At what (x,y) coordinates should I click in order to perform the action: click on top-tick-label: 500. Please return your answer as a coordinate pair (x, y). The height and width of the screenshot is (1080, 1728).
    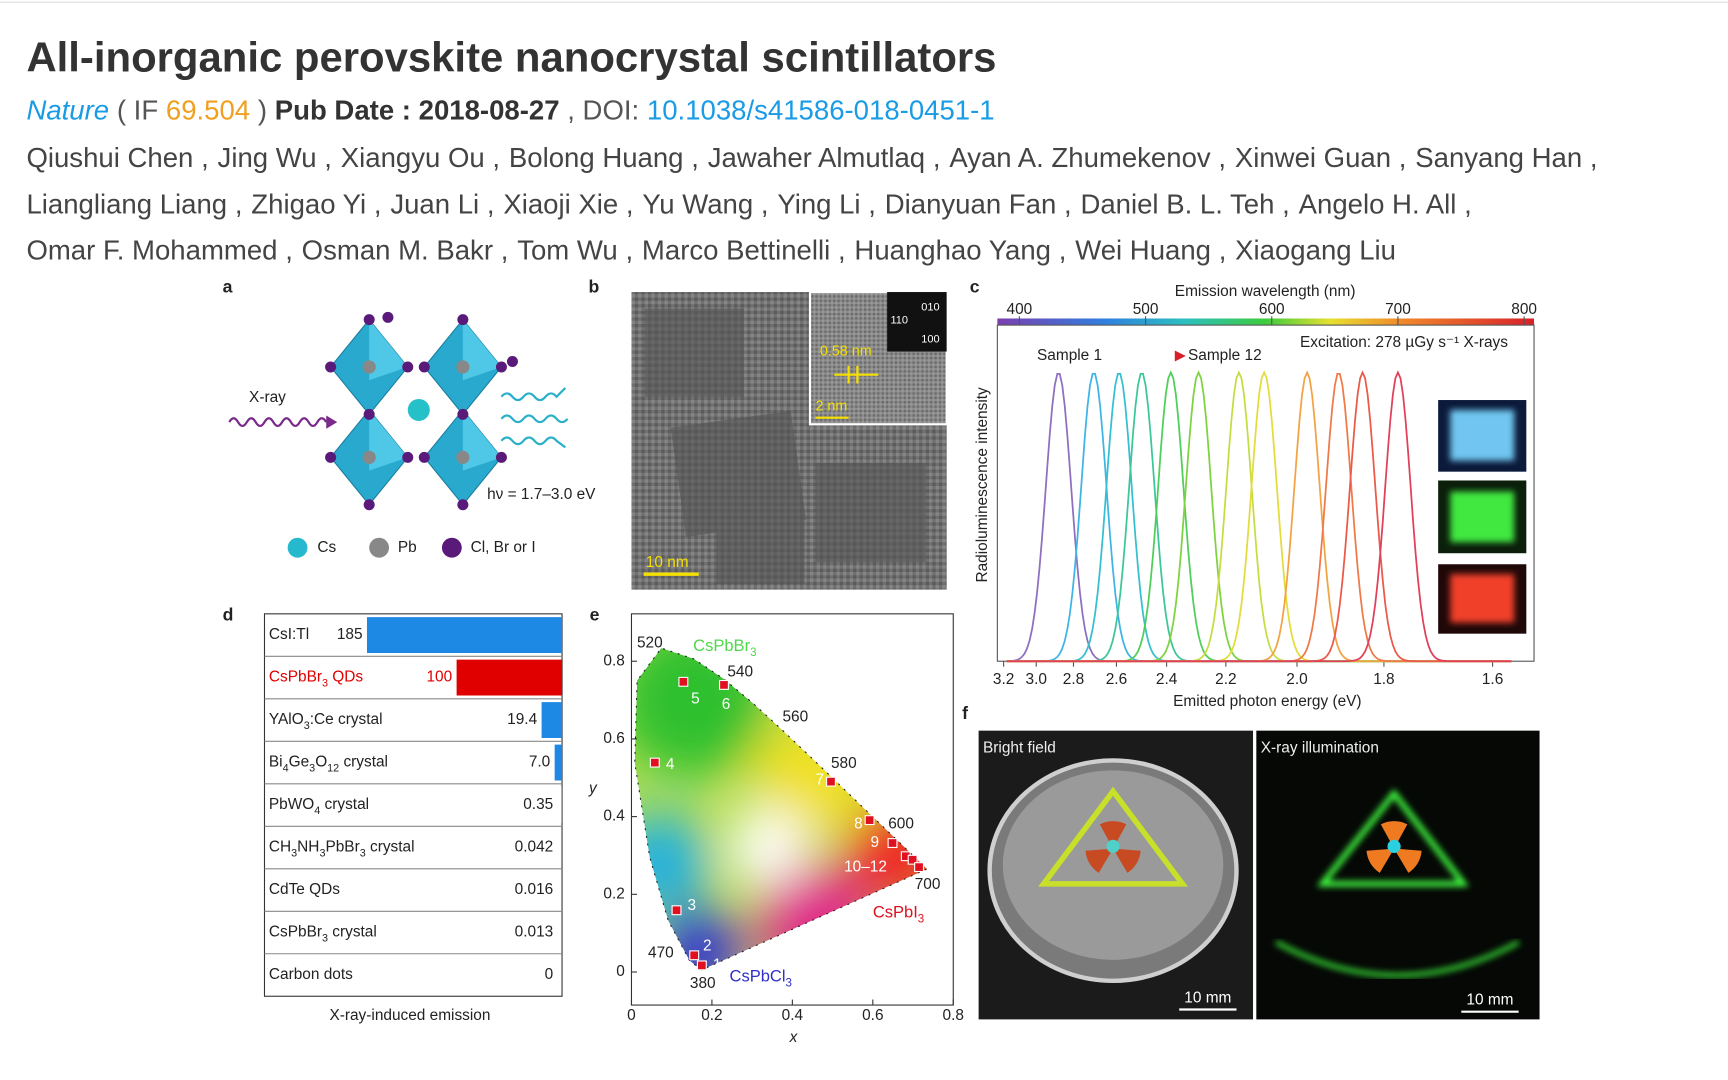
    Looking at the image, I should click on (1146, 309).